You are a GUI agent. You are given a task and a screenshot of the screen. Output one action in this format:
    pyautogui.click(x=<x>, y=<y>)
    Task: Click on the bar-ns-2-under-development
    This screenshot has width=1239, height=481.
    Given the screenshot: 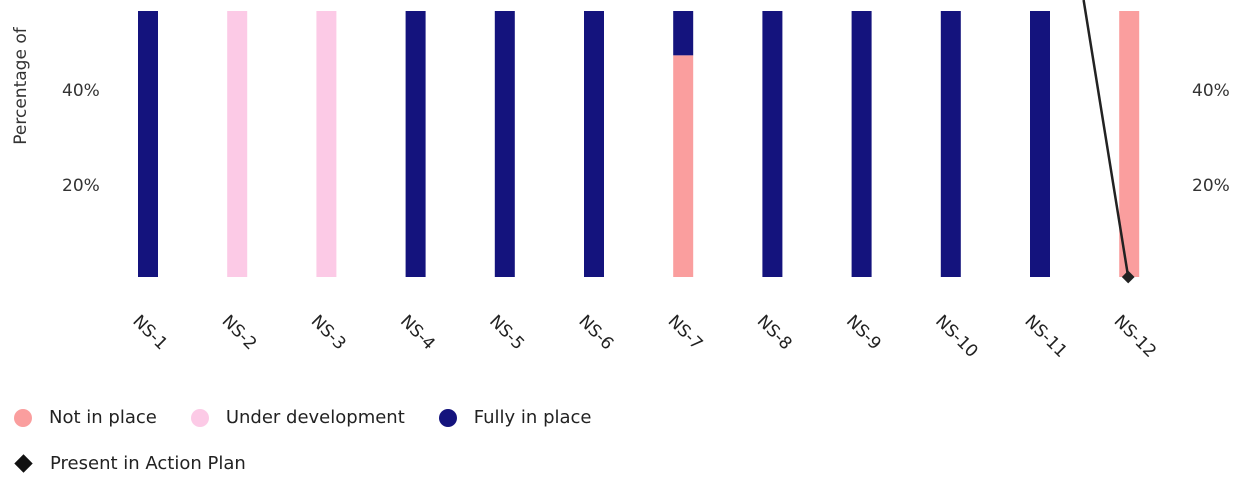 What is the action you would take?
    pyautogui.click(x=237, y=144)
    